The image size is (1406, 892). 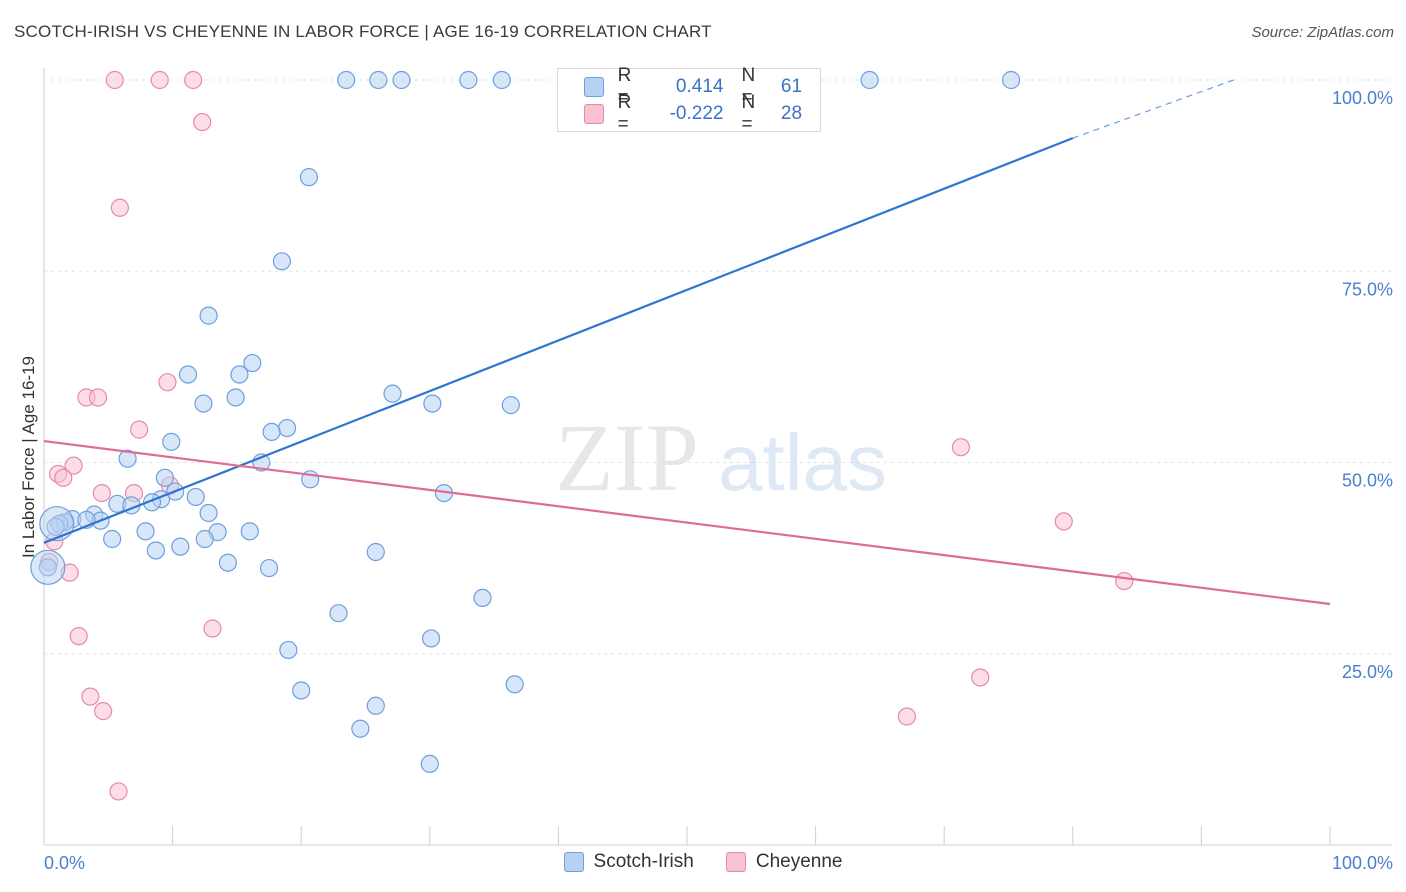 What do you see at coordinates (1153, 109) in the screenshot?
I see `scotch-irish-trendline-extension` at bounding box center [1153, 109].